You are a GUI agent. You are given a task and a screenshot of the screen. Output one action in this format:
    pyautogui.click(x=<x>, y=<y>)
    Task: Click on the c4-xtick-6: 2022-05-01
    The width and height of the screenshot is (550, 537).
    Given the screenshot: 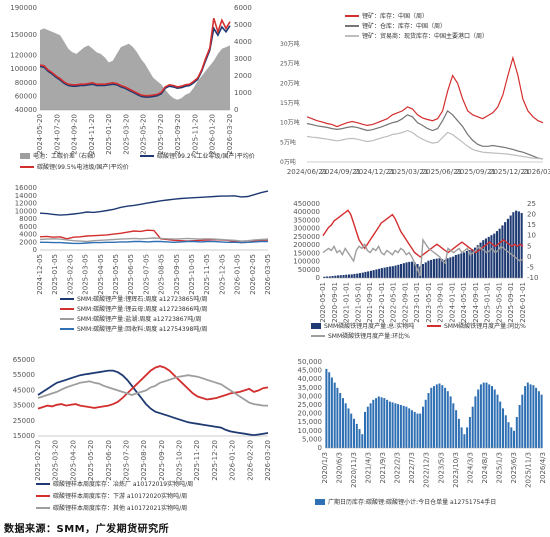 What is the action you would take?
    pyautogui.click(x=394, y=302)
    